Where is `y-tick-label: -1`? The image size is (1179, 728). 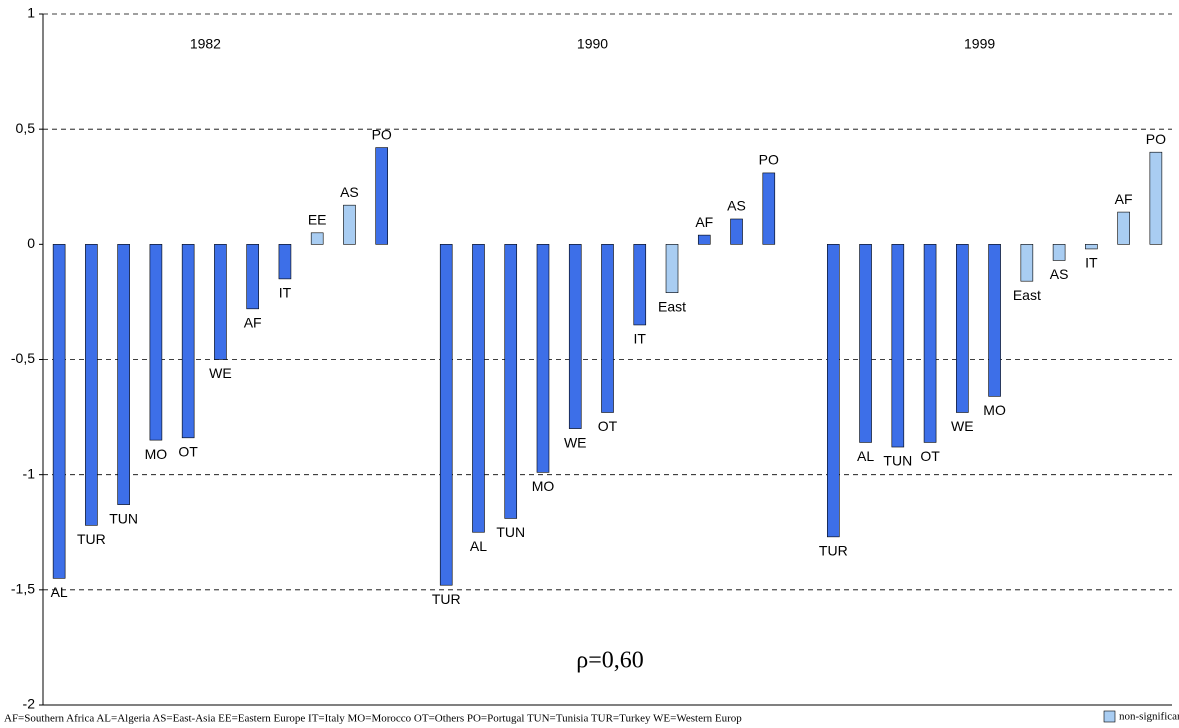 y-tick-label: -1 is located at coordinates (29, 473).